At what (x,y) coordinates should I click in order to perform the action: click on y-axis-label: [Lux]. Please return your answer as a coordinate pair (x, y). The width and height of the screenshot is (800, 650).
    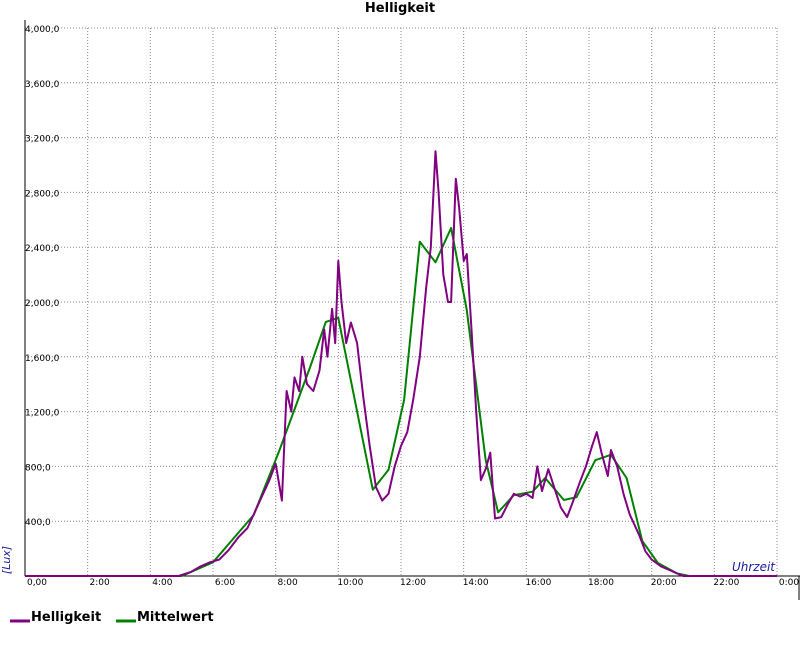
    Looking at the image, I should click on (6, 560).